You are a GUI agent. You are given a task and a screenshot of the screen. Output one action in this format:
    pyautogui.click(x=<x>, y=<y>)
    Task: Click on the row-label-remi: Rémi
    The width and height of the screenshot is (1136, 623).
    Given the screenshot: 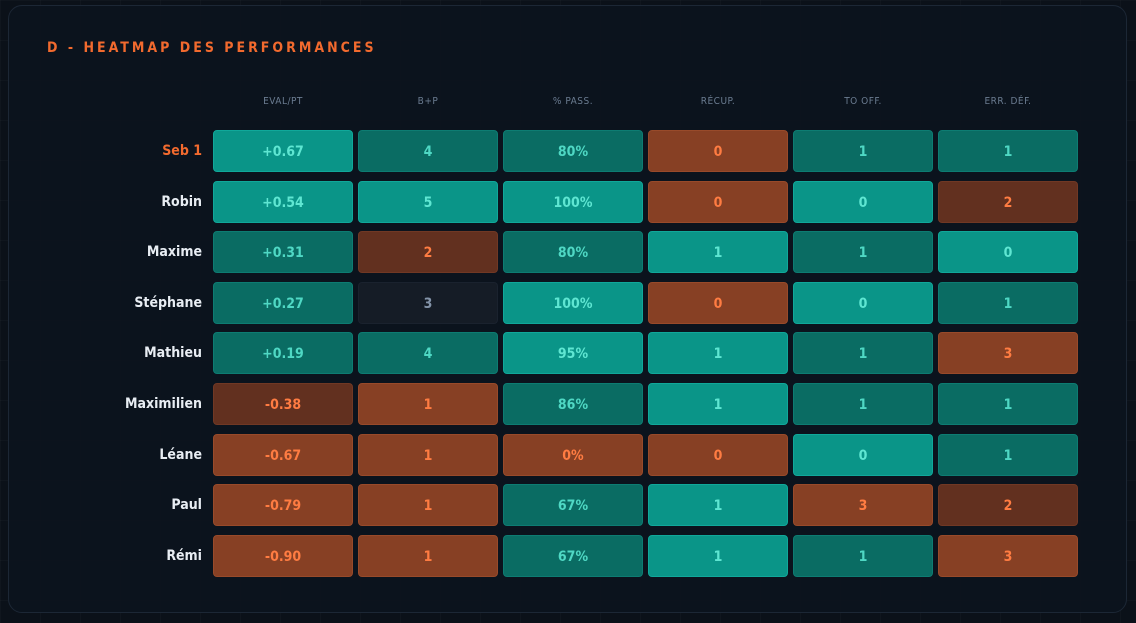 What is the action you would take?
    pyautogui.click(x=184, y=556)
    